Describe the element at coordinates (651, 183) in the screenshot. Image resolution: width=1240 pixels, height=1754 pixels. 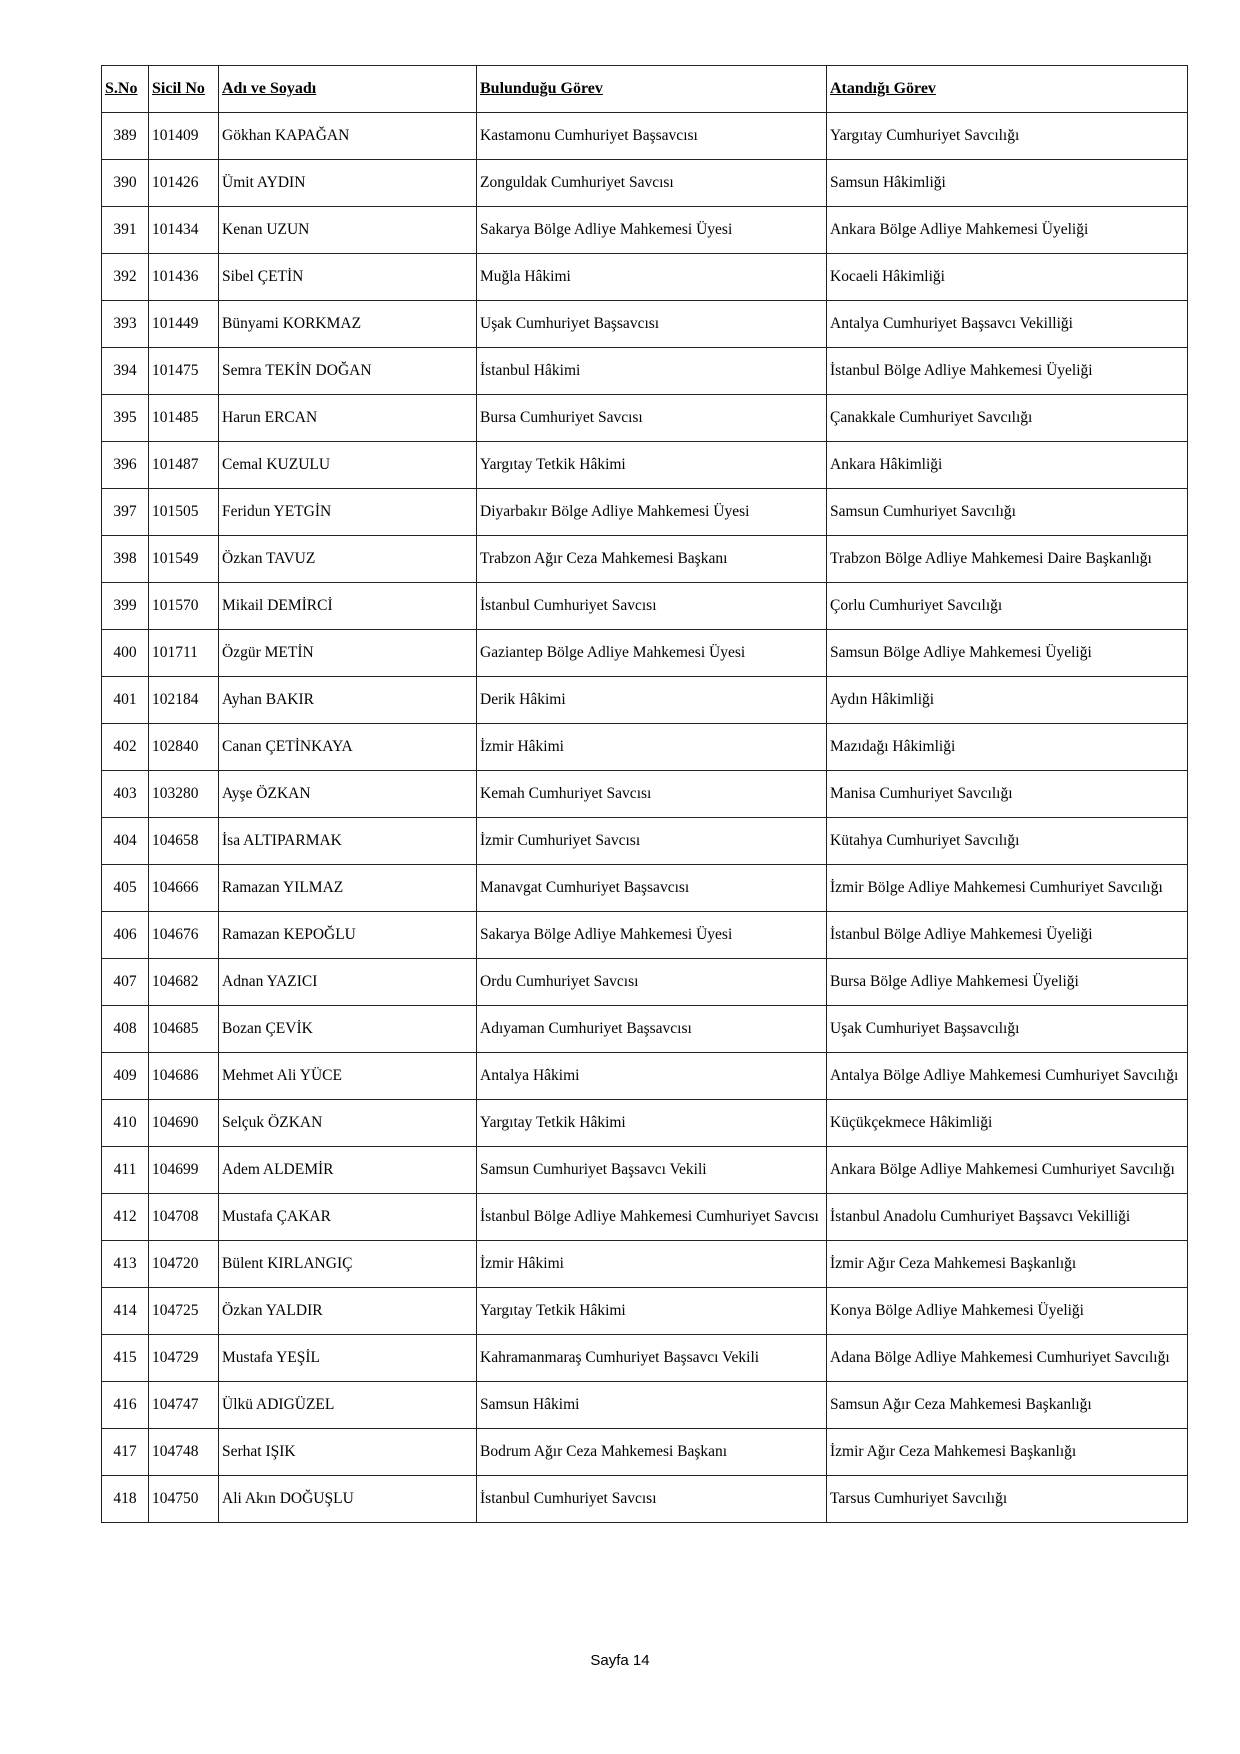
I see `cell-current-position: Zonguldak Cumhuriyet Savcısı` at that location.